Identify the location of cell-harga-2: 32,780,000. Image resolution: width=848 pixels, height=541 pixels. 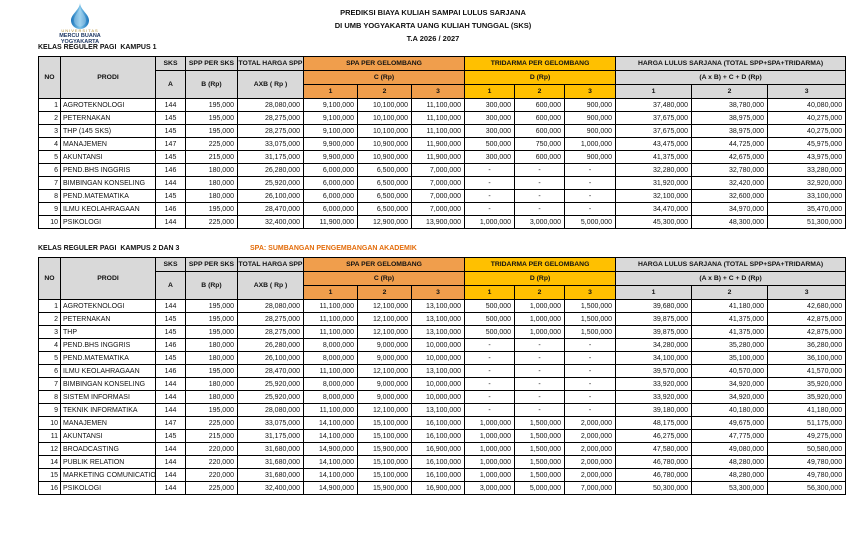
(730, 170).